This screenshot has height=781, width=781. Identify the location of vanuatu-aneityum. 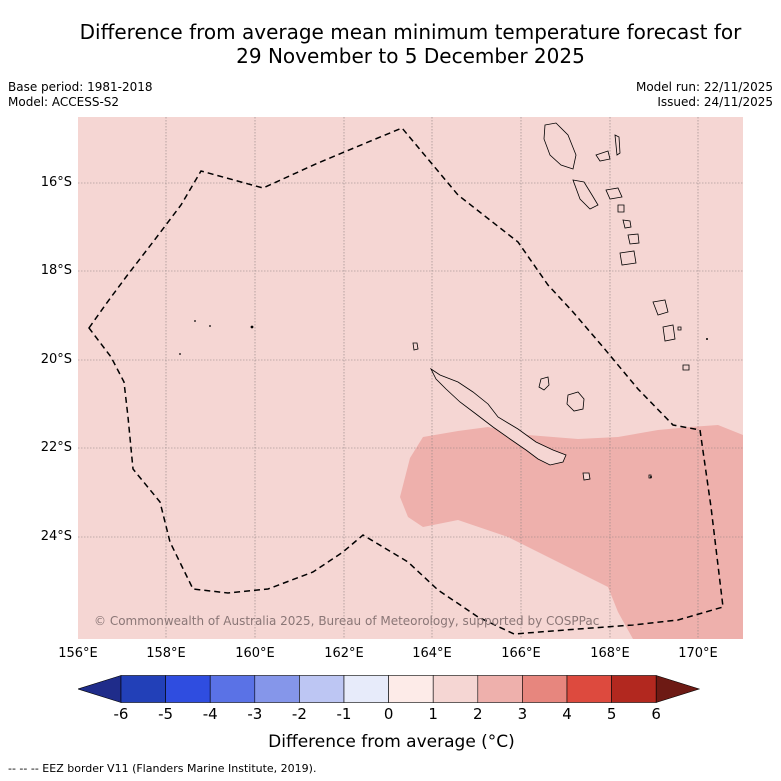
(669, 333).